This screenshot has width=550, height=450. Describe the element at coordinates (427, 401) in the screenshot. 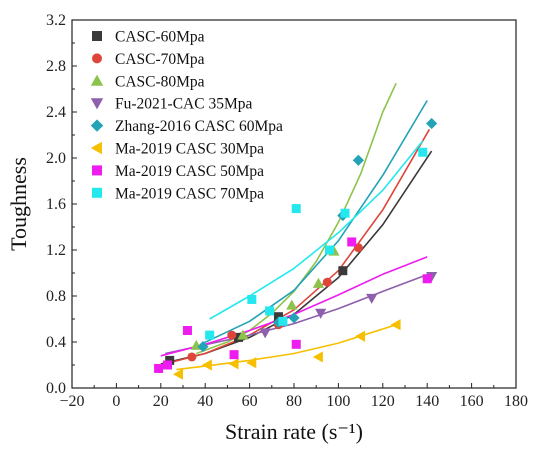

I see `x-tick-label: 140` at that location.